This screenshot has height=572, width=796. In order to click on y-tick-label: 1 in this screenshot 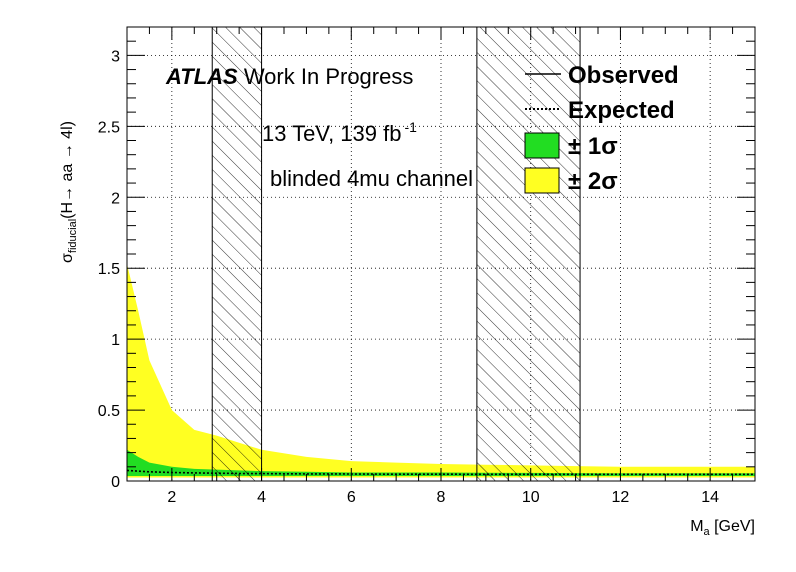, I will do `click(115, 340)`.